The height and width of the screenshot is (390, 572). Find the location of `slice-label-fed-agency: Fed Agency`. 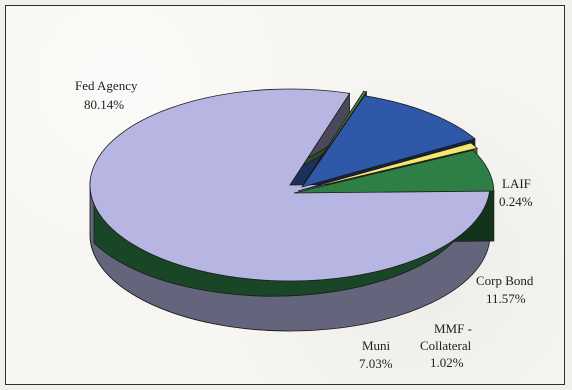

slice-label-fed-agency: Fed Agency is located at coordinates (106, 85).